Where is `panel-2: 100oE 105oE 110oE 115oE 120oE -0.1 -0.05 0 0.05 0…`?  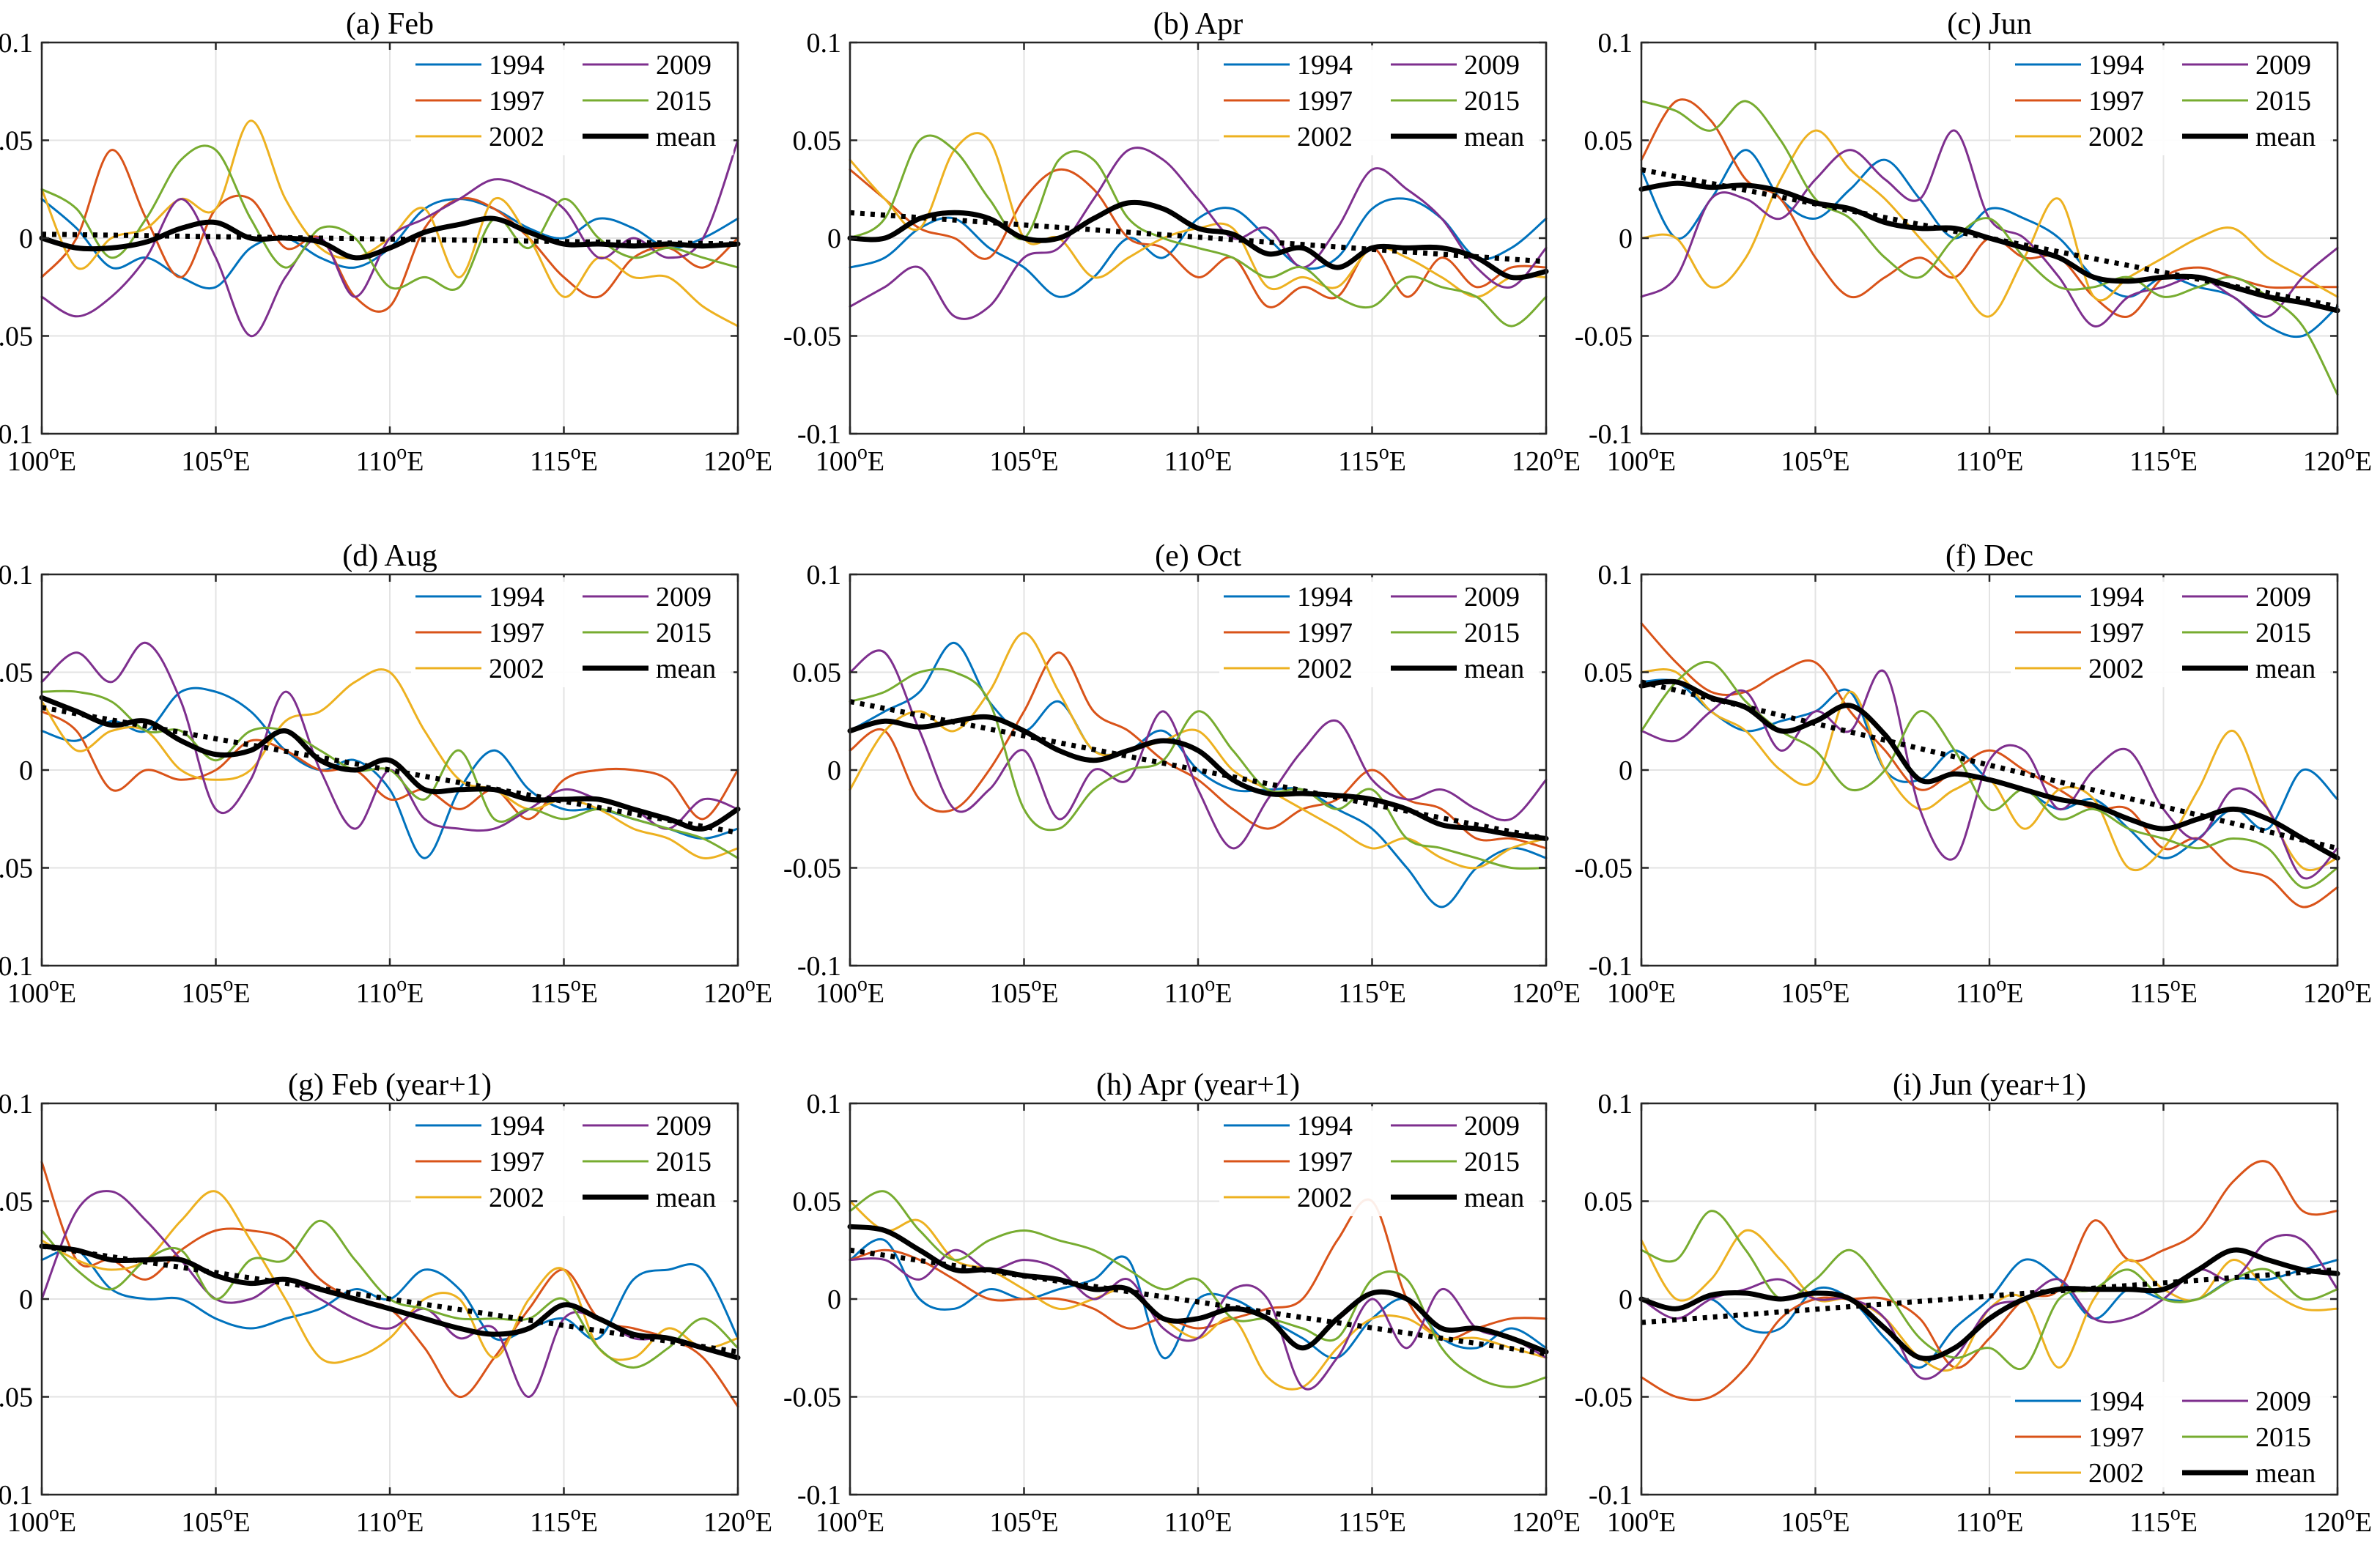
panel-2: 100oE 105oE 110oE 115oE 120oE -0.1 -0.05 0 0.05 0… is located at coordinates (1182, 242).